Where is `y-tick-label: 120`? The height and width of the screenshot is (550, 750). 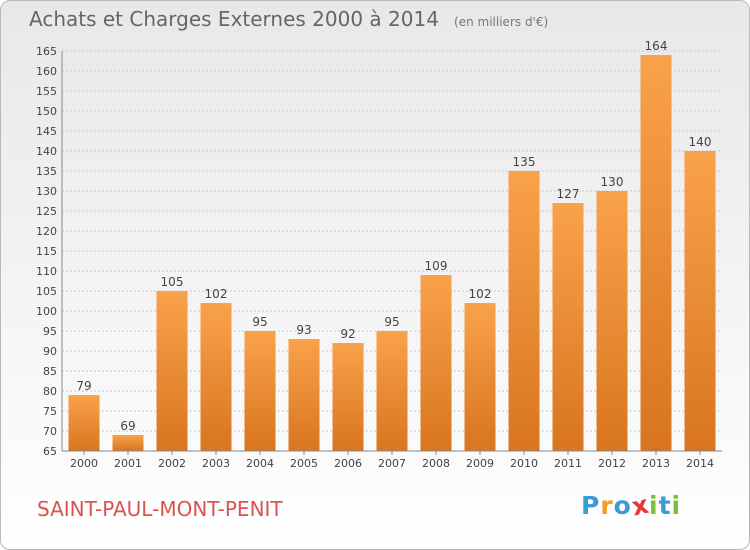 y-tick-label: 120 is located at coordinates (46, 231).